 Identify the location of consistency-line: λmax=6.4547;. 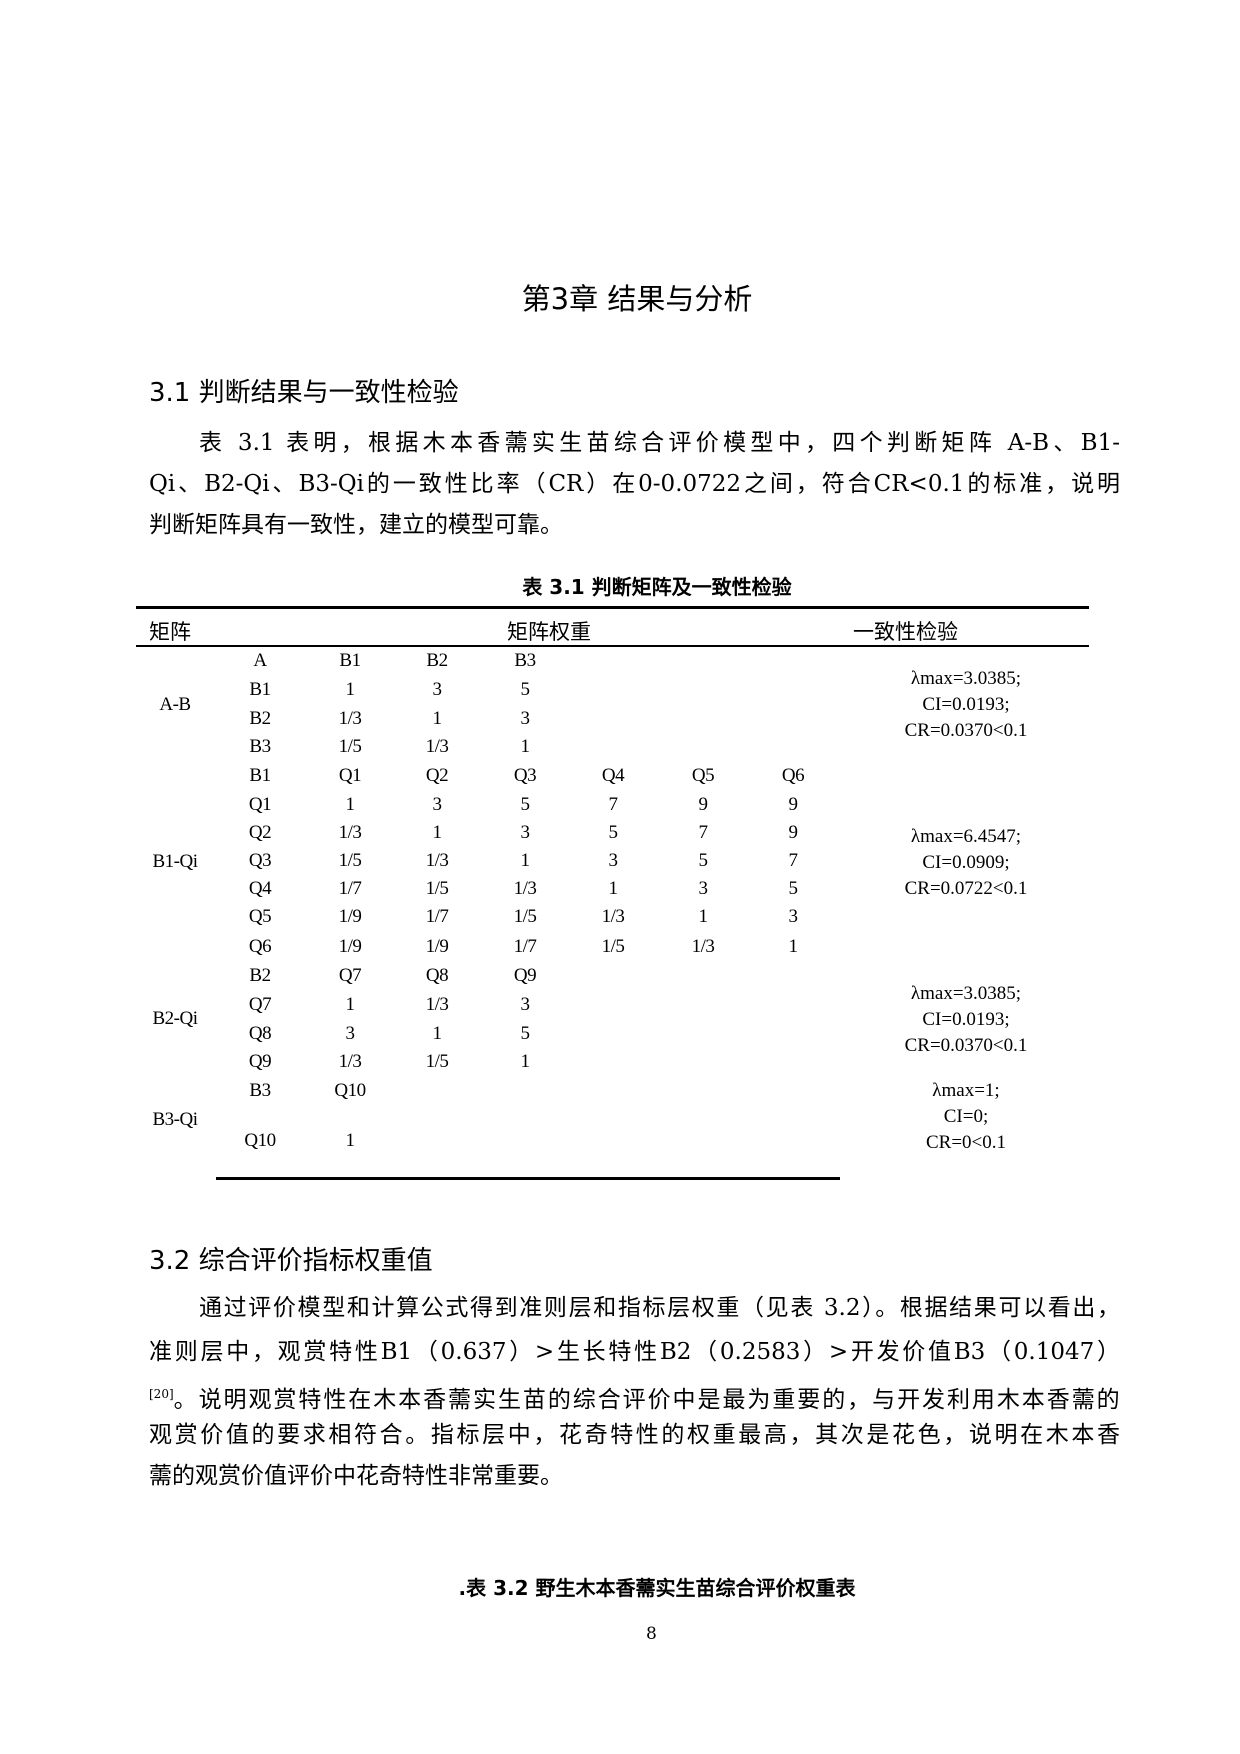
(966, 836).